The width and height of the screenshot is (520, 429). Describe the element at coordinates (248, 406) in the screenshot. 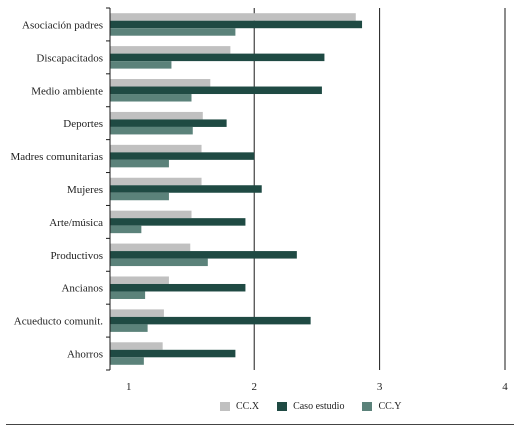

I see `legend-label-ccx: CC.X` at that location.